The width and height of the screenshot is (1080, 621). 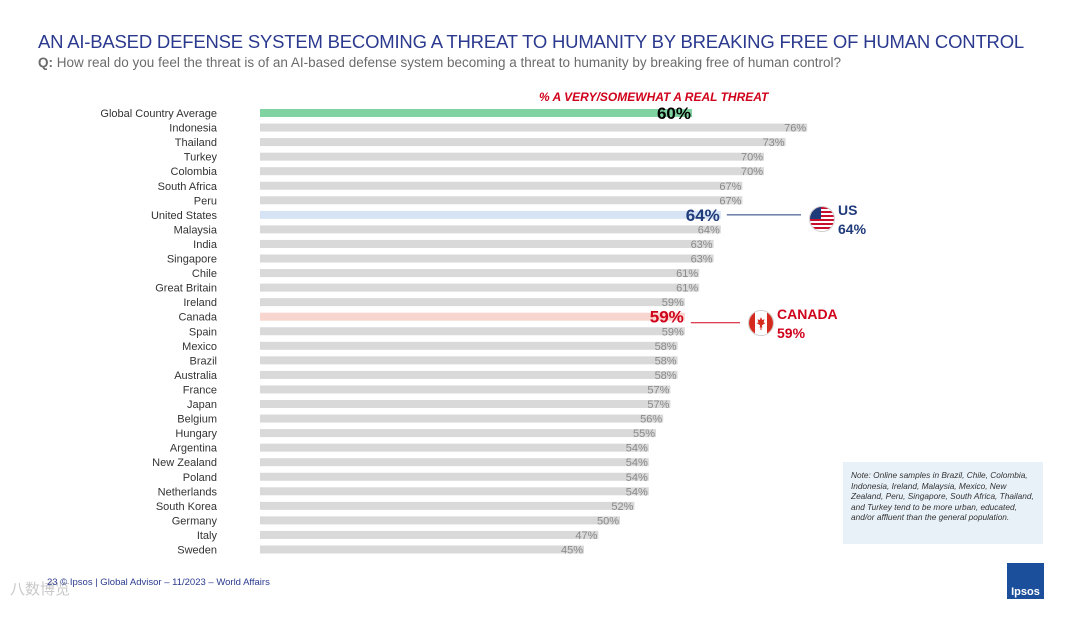 I want to click on bar-ireland, so click(x=472, y=302).